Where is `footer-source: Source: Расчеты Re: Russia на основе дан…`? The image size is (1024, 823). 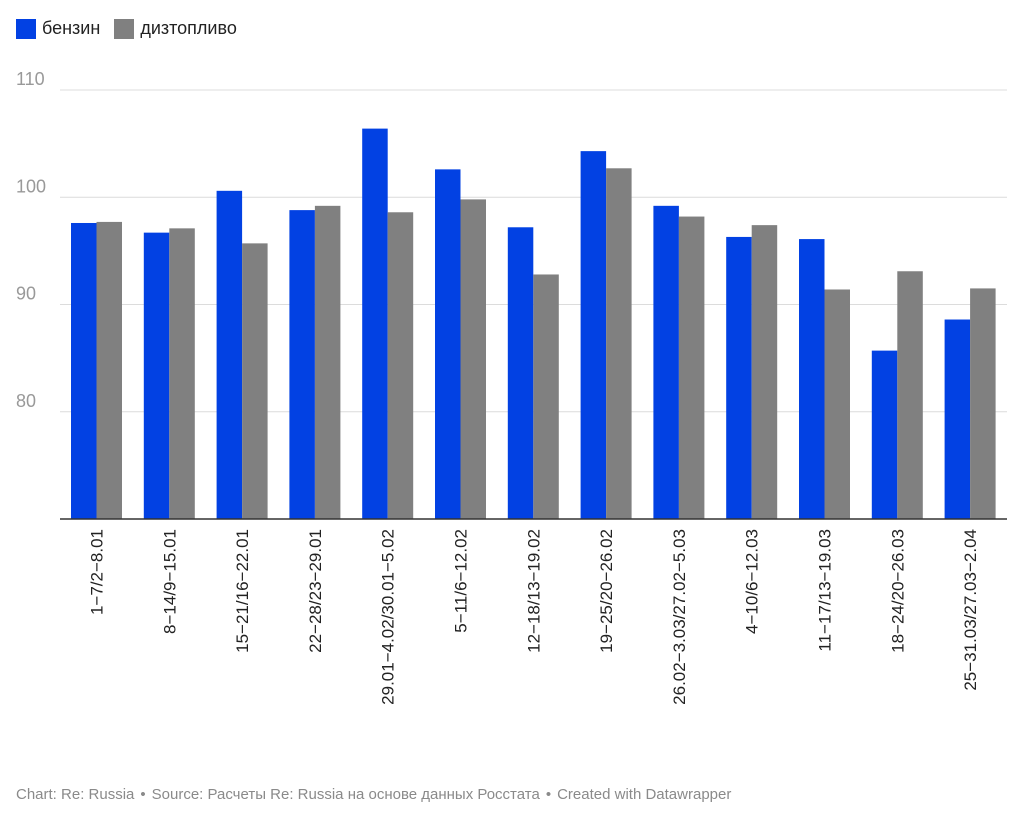
footer-source: Source: Расчеты Re: Russia на основе дан… is located at coordinates (345, 794).